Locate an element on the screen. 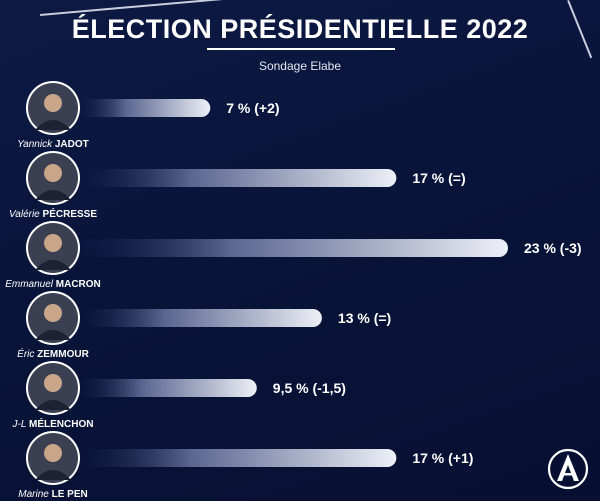  candidate-name-p-cresse: Valérie PÉCRESSE is located at coordinates (53, 213).